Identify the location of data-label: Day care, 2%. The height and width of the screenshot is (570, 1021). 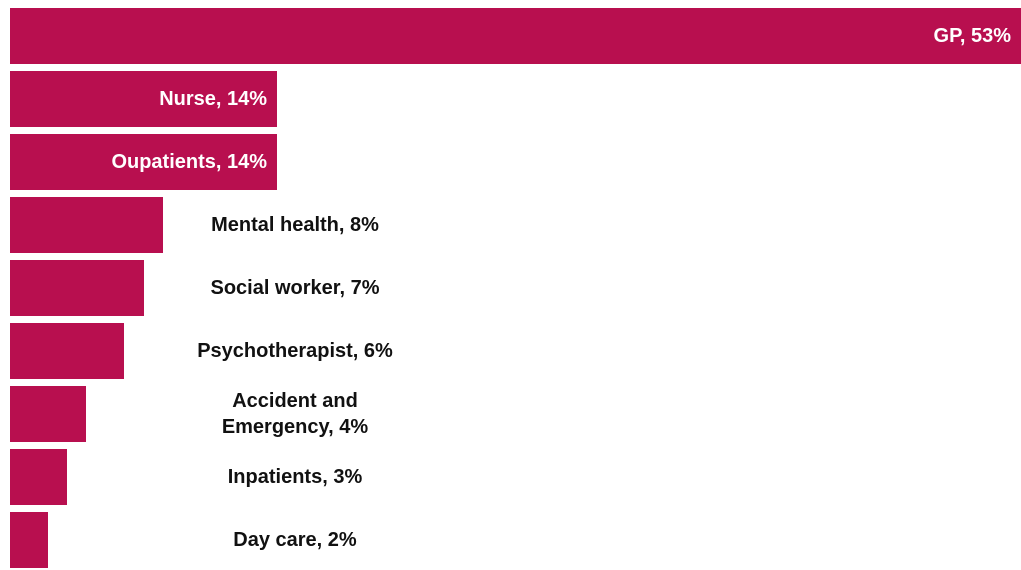
(295, 540).